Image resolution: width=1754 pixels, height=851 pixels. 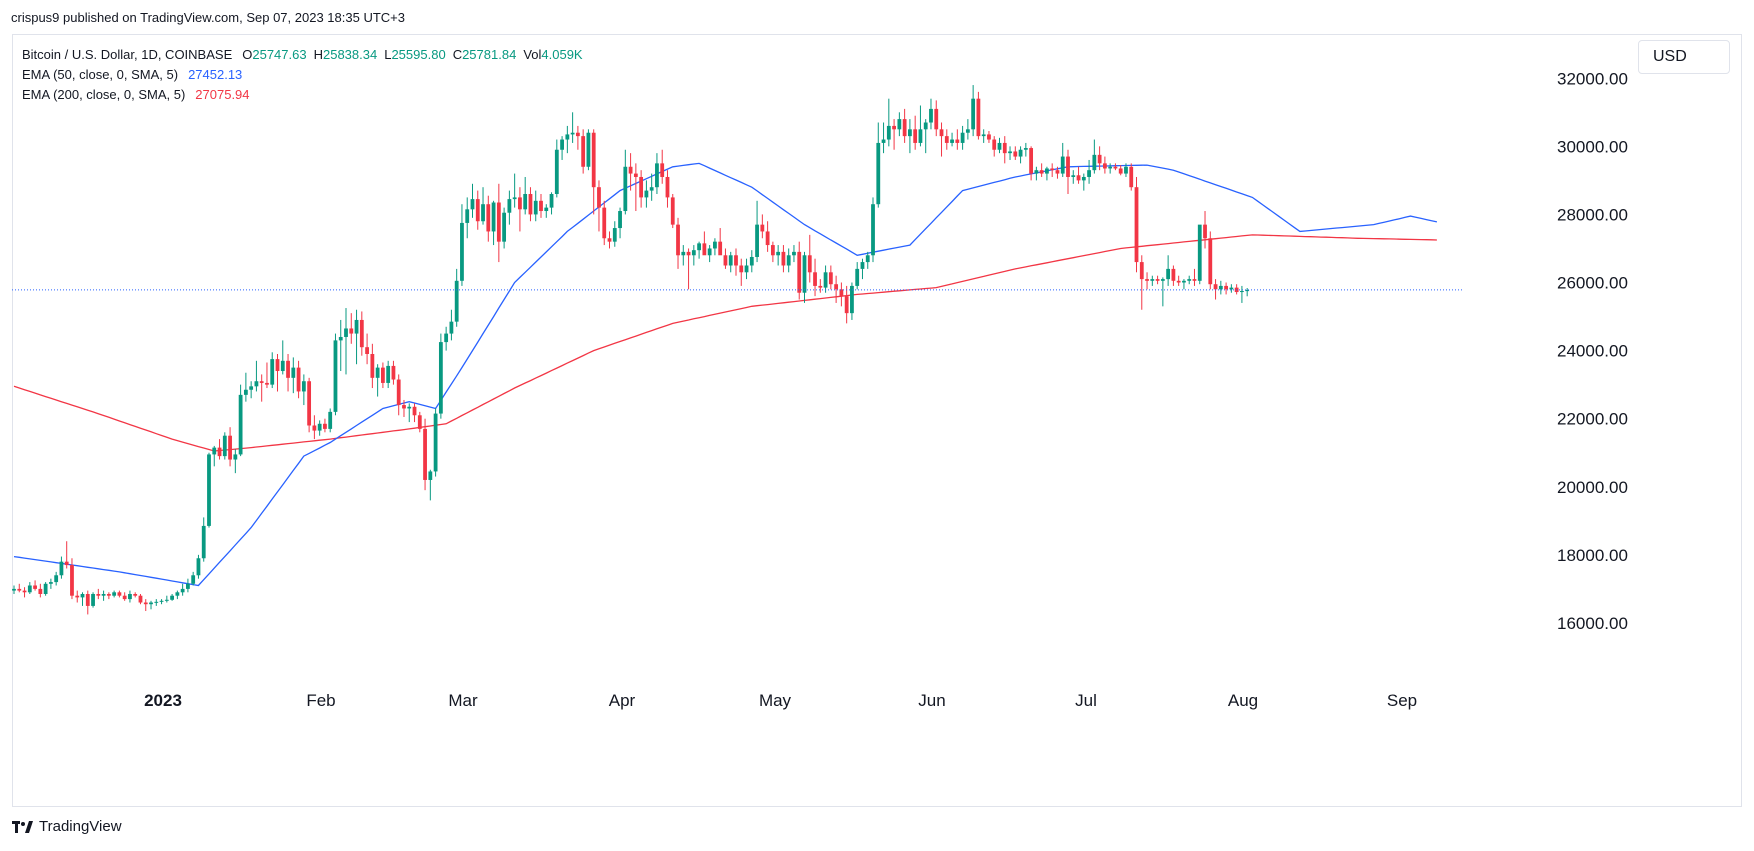 What do you see at coordinates (127, 54) in the screenshot?
I see `symbol-label: Bitcoin / U.S. Dollar, 1D, COINBASE` at bounding box center [127, 54].